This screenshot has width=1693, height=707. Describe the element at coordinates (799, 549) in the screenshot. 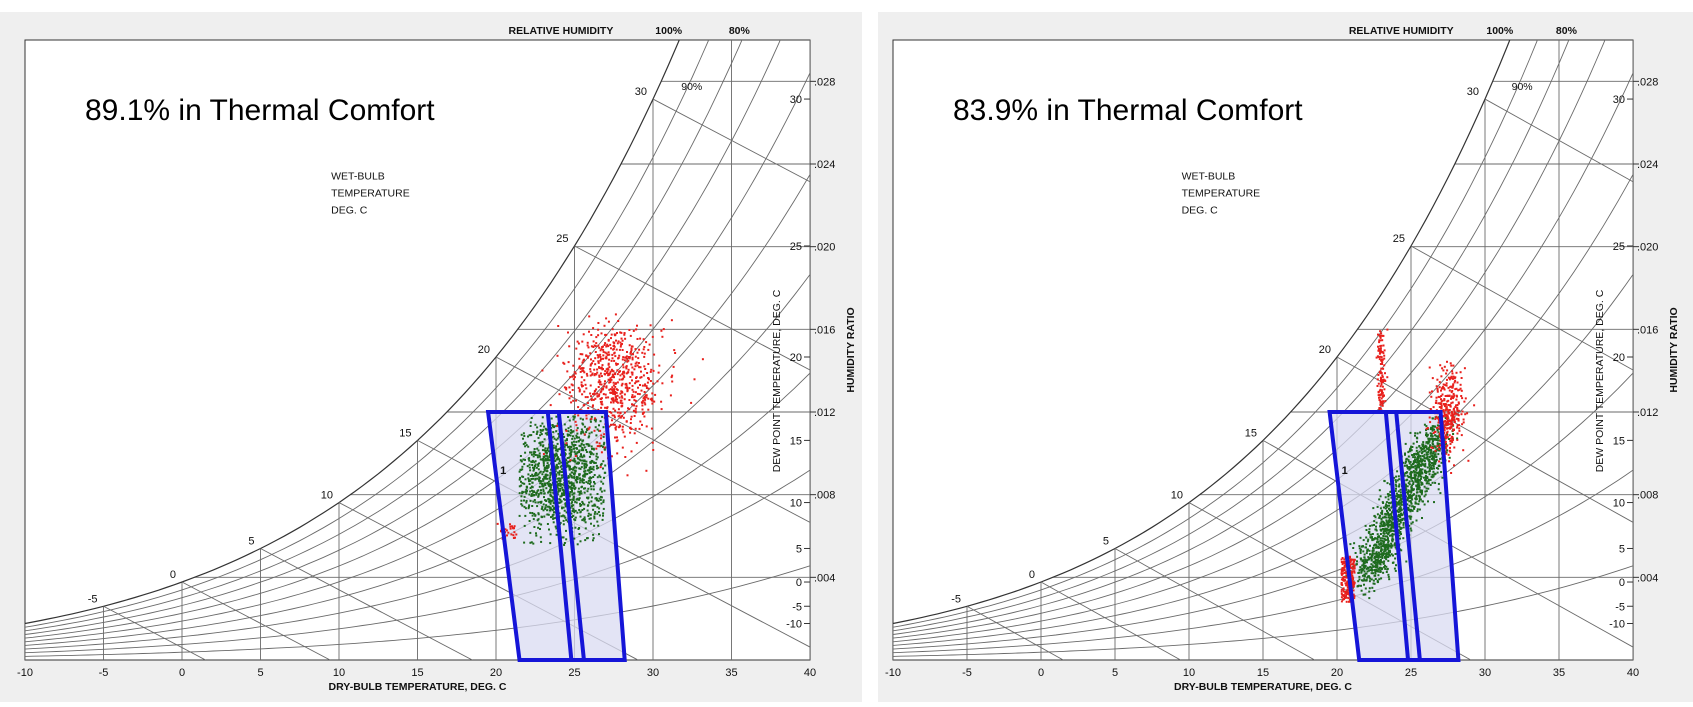

I see `dew-point-label: 5` at that location.